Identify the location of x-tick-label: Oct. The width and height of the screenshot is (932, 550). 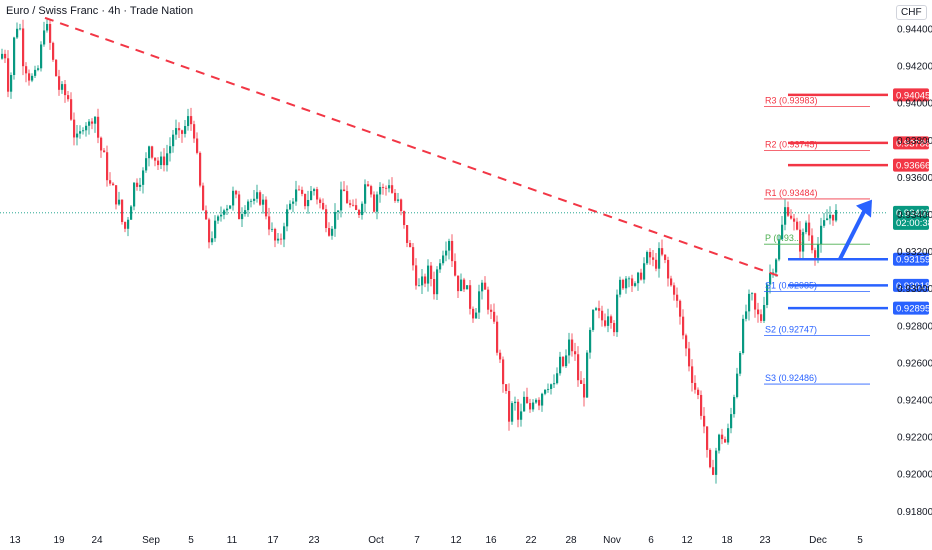
(376, 540).